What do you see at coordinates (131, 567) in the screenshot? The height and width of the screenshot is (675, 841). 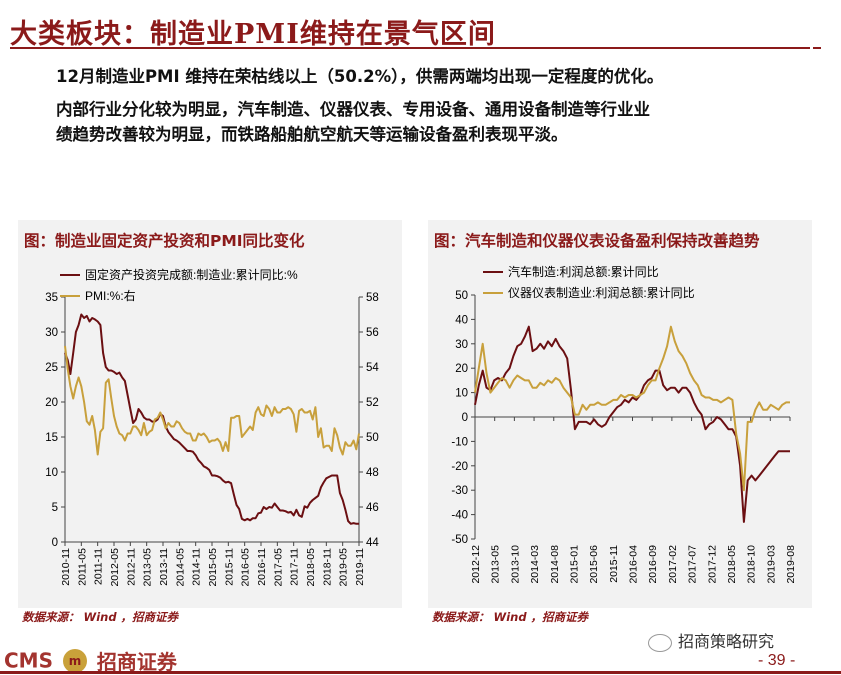 I see `x-tick-label: 2012-11` at bounding box center [131, 567].